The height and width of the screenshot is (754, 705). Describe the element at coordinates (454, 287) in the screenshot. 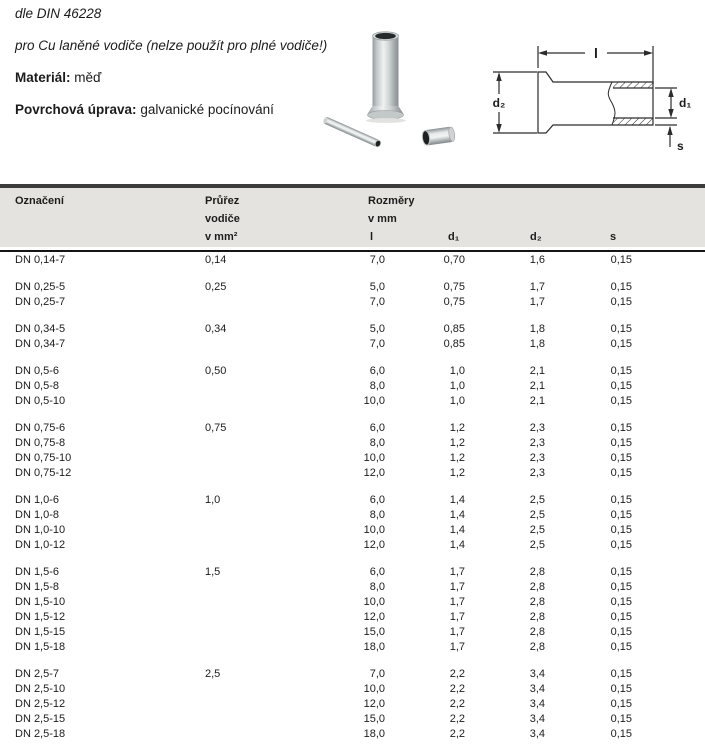

I see `d1-cell: 0,75` at that location.